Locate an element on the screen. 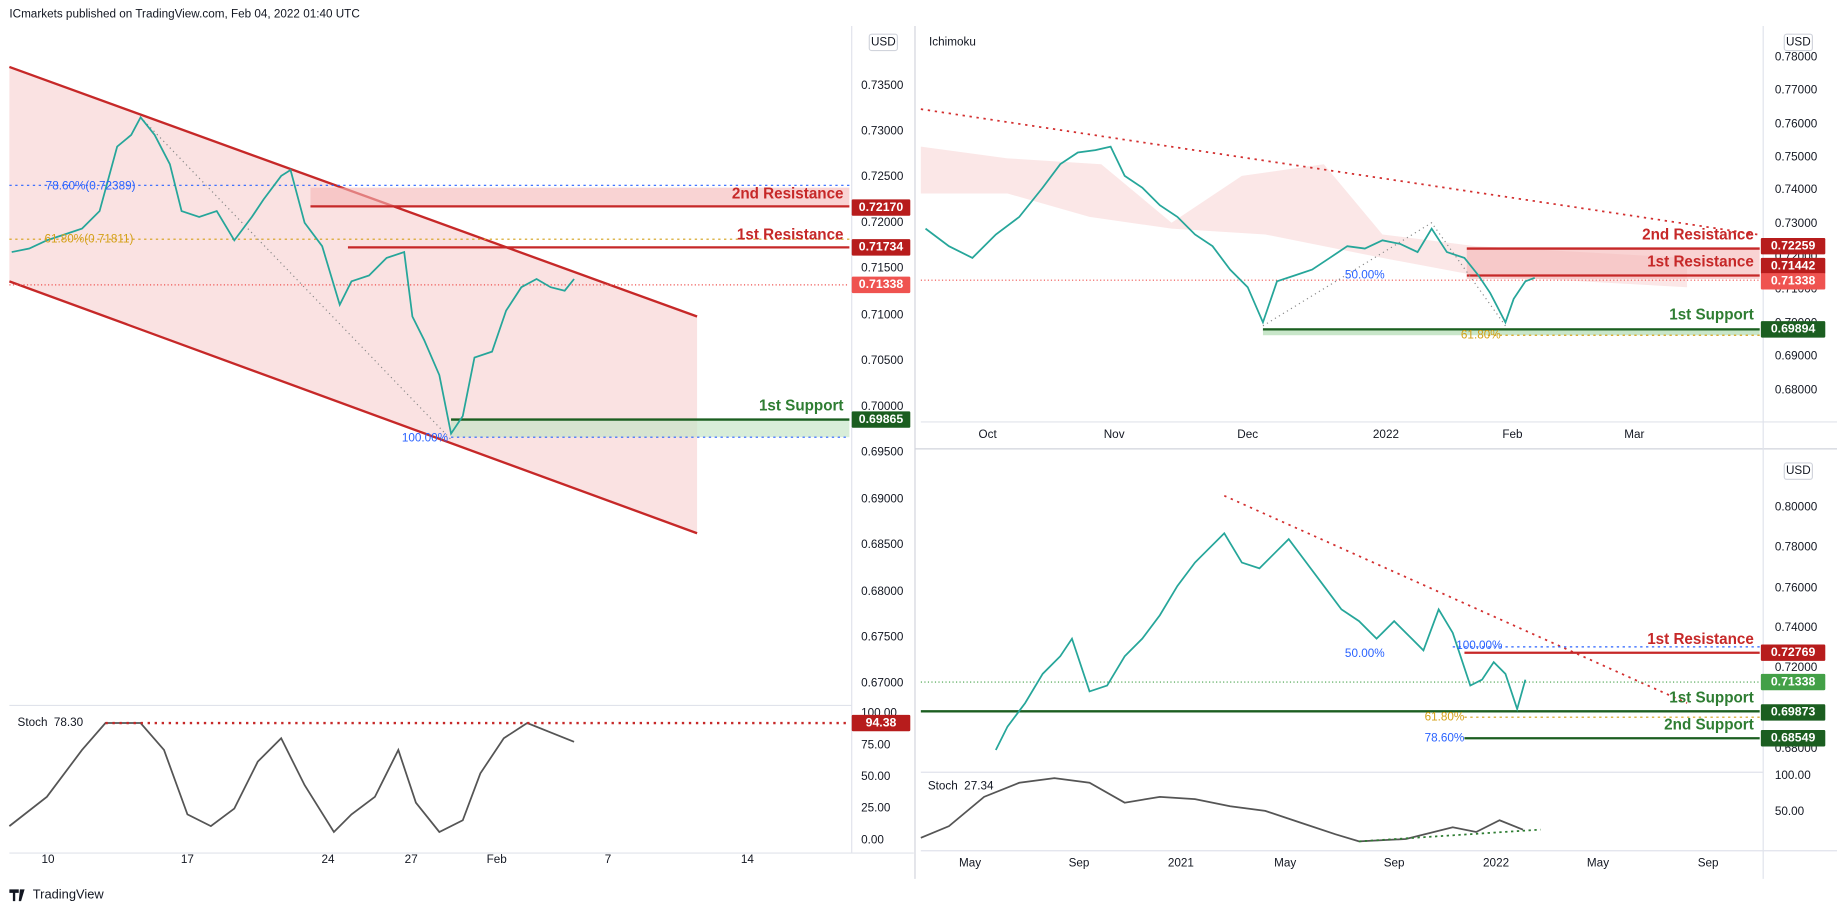 The height and width of the screenshot is (913, 1837). brand: TradingView is located at coordinates (69, 894).